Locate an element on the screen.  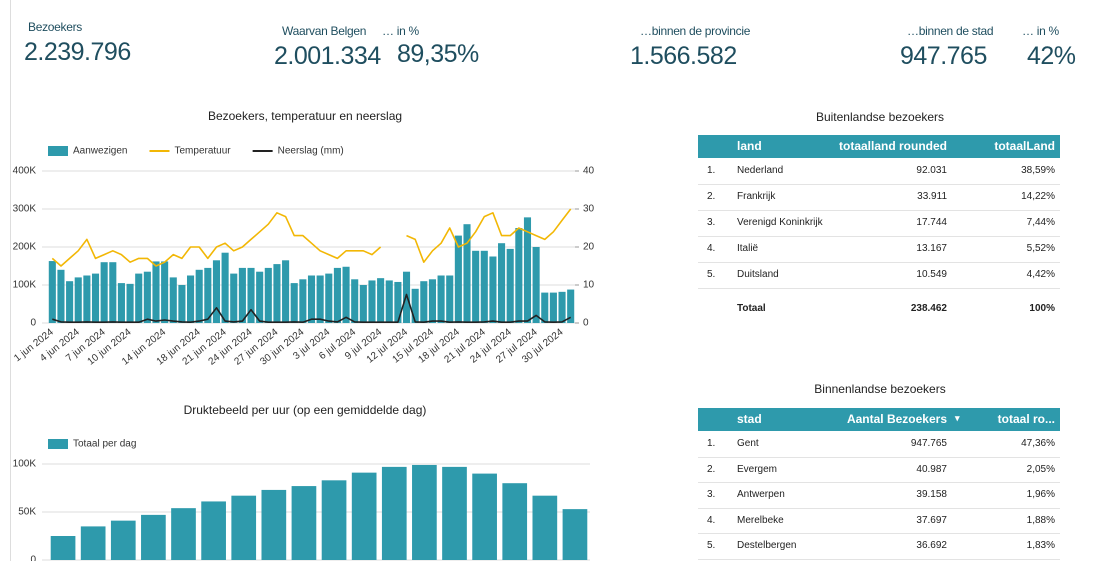
kpi-value: 2.001.334 is located at coordinates (327, 56).